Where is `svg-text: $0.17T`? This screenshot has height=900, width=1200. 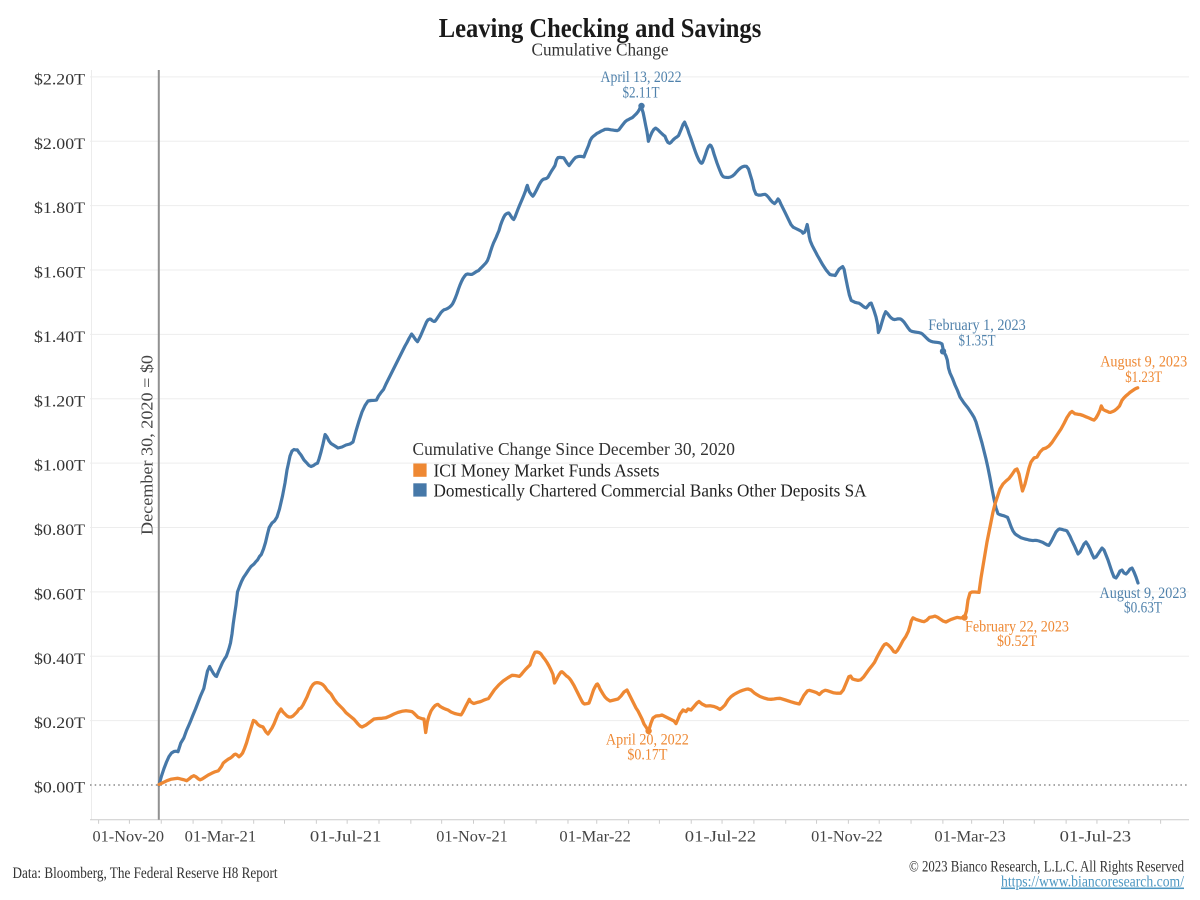
svg-text: $0.17T is located at coordinates (647, 754).